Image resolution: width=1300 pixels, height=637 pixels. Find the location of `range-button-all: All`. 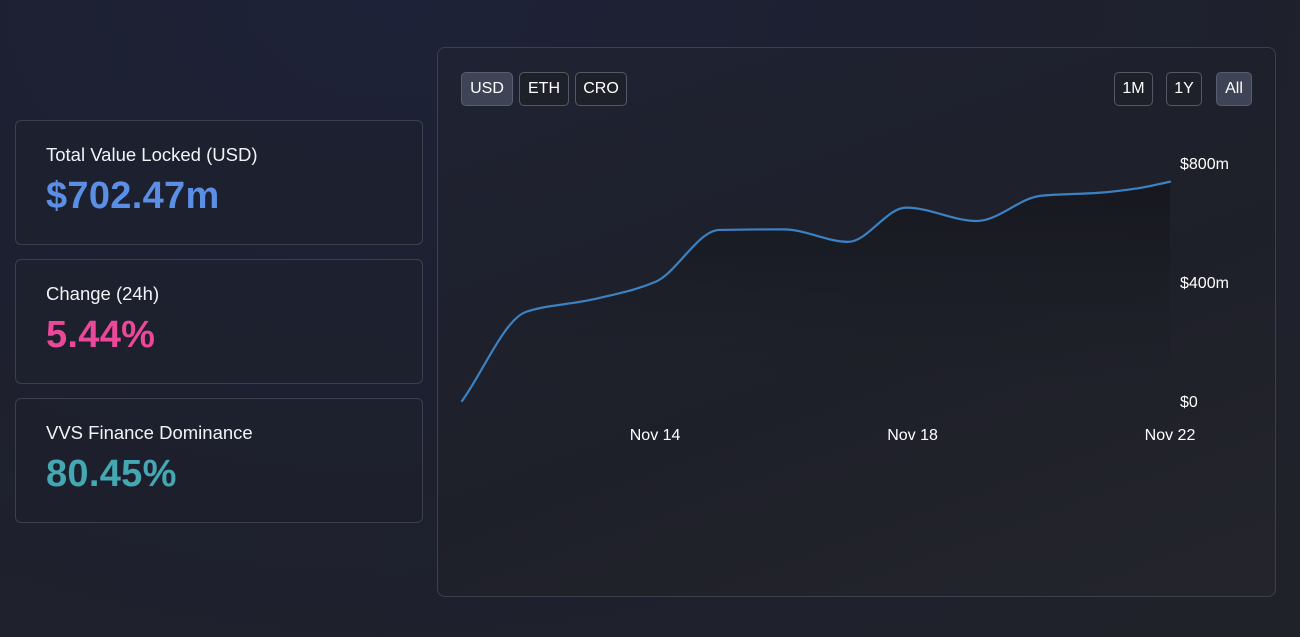

range-button-all: All is located at coordinates (1234, 89).